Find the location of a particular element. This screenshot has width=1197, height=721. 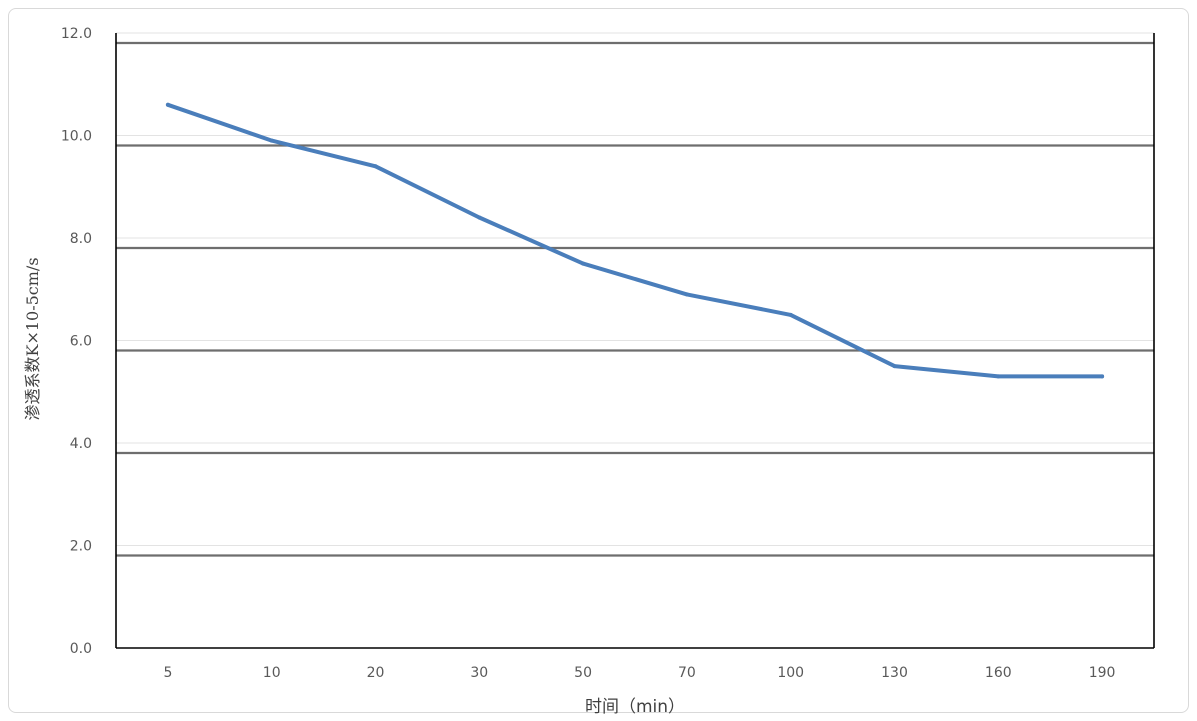

y-tick-label: 8.0 is located at coordinates (81, 239).